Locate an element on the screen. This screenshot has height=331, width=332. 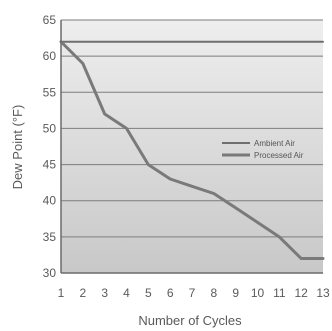
x-tick-label-1: 1 is located at coordinates (61, 293).